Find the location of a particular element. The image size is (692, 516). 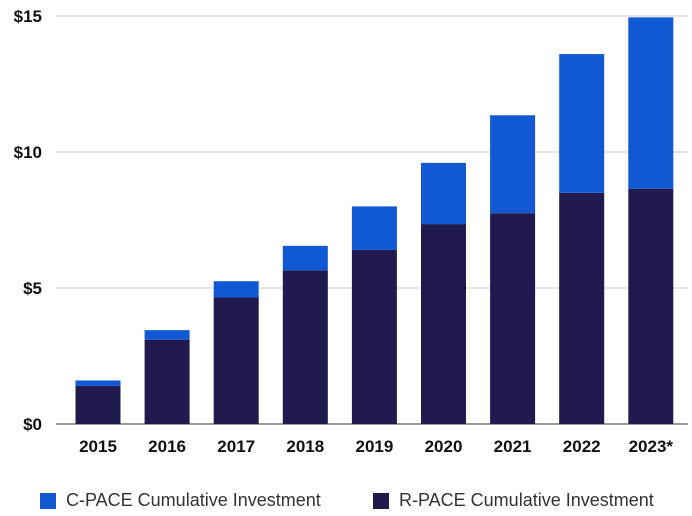

bar-segment-c-pace-2016 is located at coordinates (167, 335).